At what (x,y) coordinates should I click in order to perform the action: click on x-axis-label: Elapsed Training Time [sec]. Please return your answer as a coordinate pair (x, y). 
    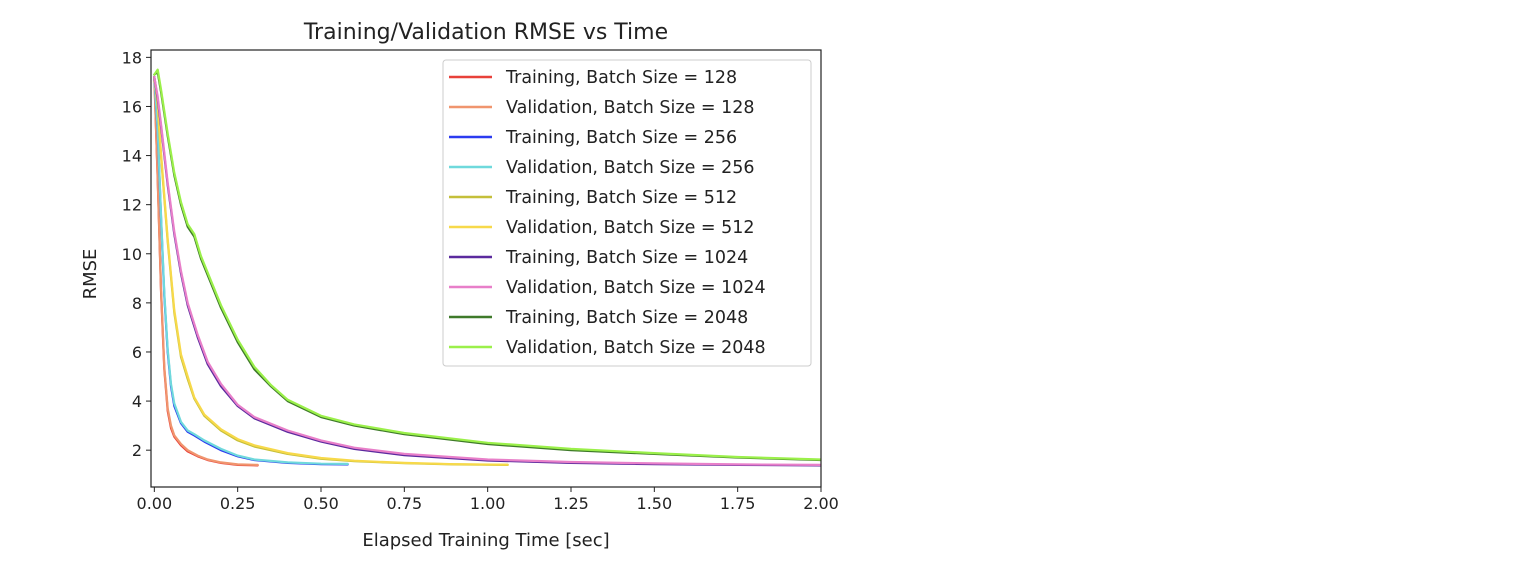
    Looking at the image, I should click on (485, 540).